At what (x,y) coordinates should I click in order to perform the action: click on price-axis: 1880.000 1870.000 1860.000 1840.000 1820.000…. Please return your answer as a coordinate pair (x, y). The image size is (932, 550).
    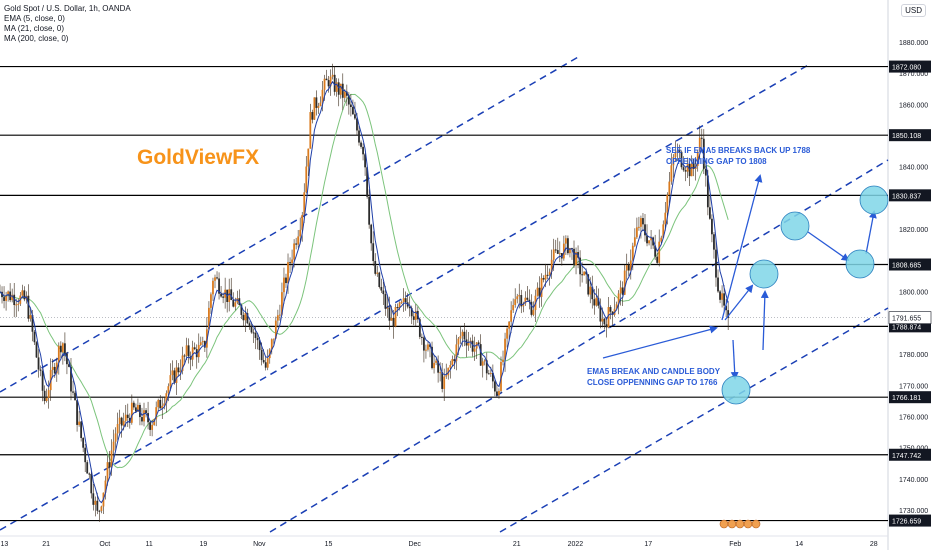
    Looking at the image, I should click on (913, 277).